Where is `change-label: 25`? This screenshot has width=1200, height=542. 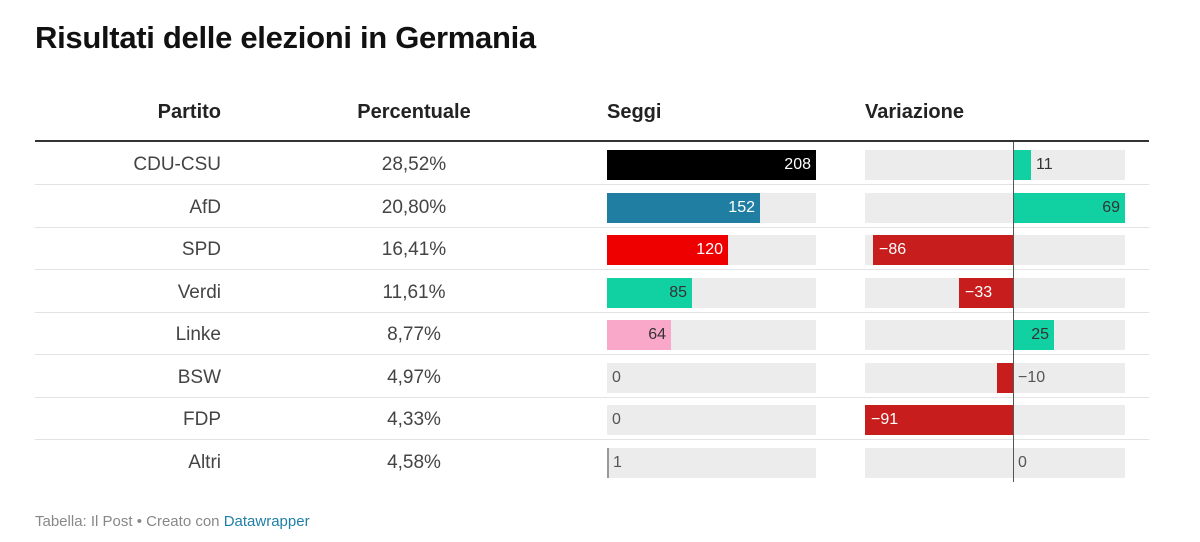
change-label: 25 is located at coordinates (1040, 334).